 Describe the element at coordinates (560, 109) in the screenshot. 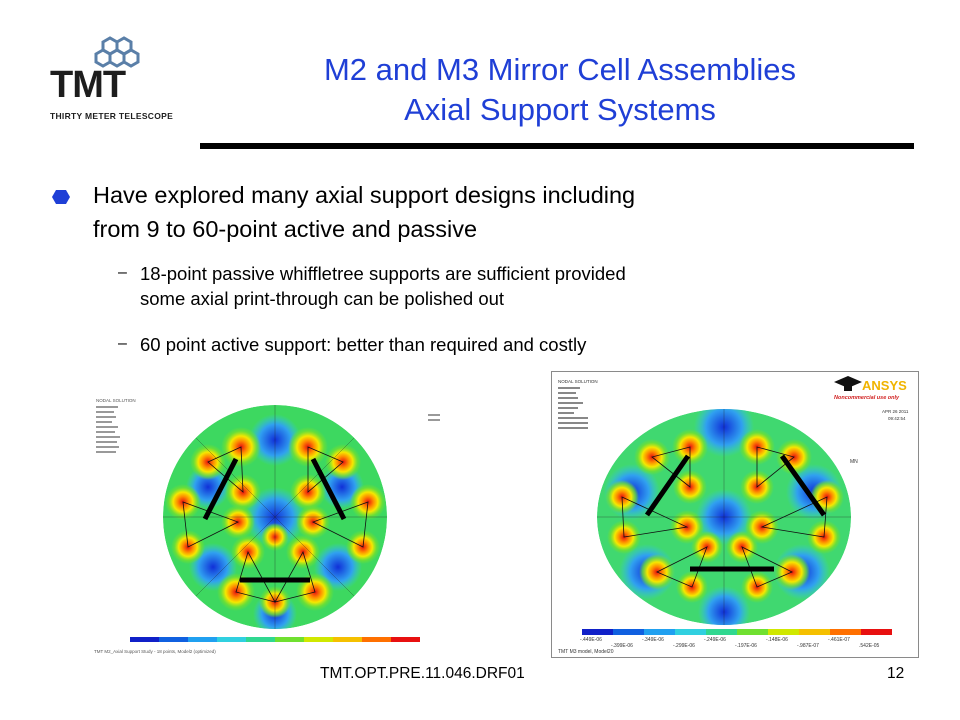

I see `title-line-2: Axial Support Systems` at that location.